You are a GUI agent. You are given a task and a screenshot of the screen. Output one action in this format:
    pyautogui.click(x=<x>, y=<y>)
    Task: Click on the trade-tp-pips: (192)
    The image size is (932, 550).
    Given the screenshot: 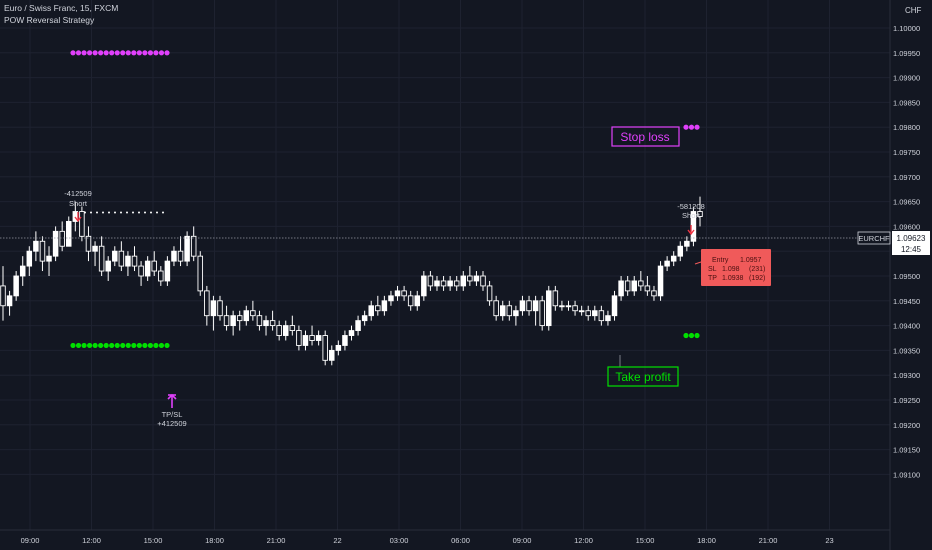 What is the action you would take?
    pyautogui.click(x=757, y=278)
    